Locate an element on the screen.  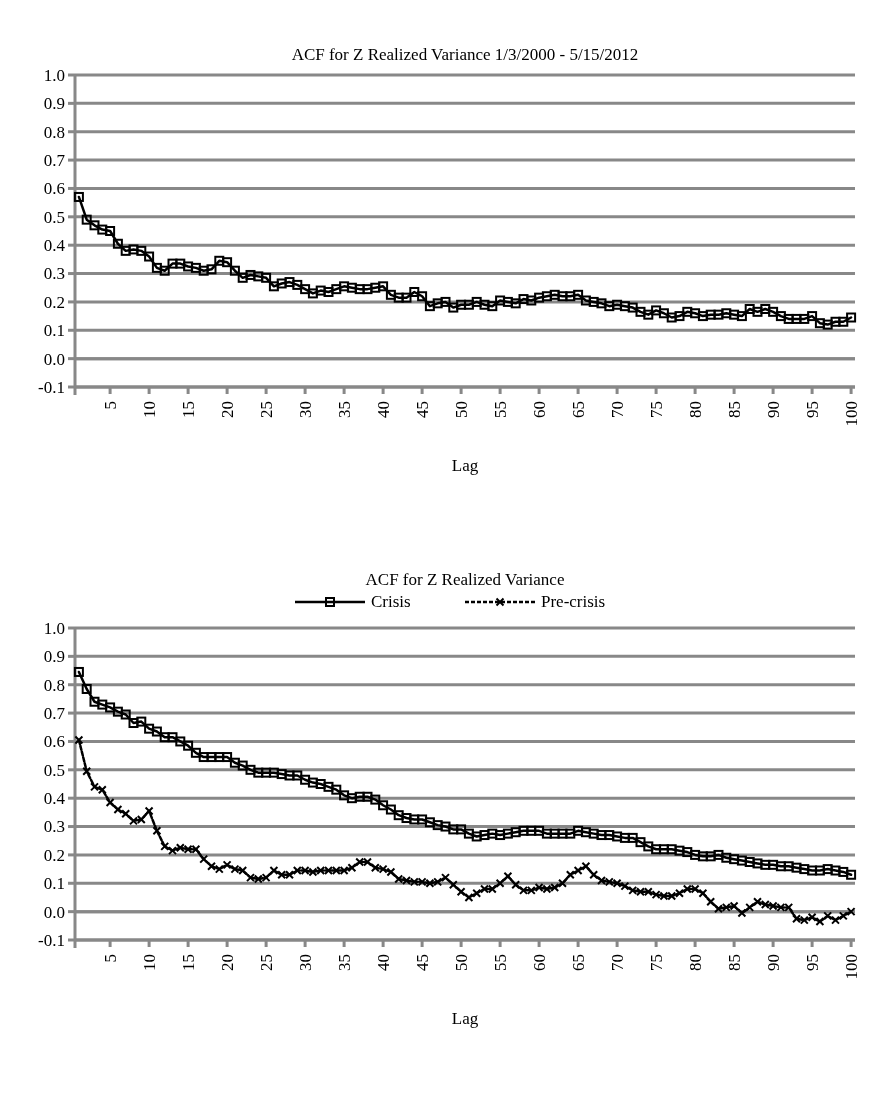
legend-label: Pre-crisis is located at coordinates (573, 601).